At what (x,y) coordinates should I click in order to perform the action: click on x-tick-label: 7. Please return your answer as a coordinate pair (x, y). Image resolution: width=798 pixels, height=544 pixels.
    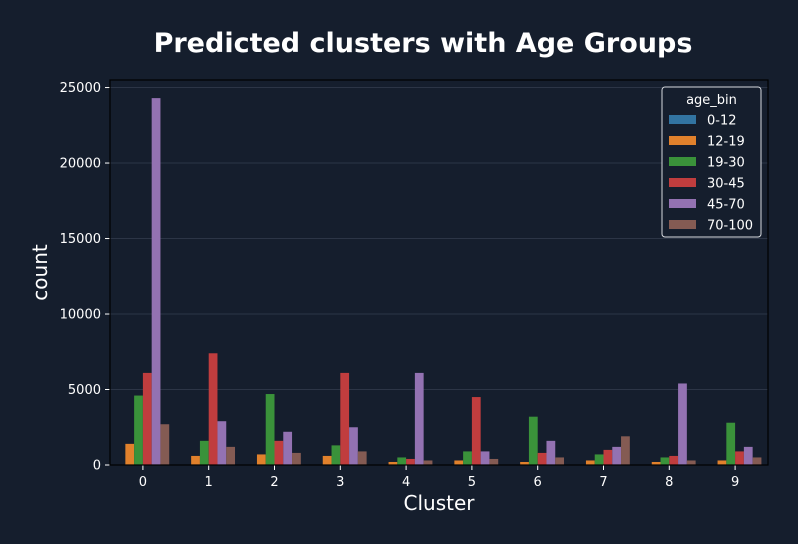
    Looking at the image, I should click on (603, 482).